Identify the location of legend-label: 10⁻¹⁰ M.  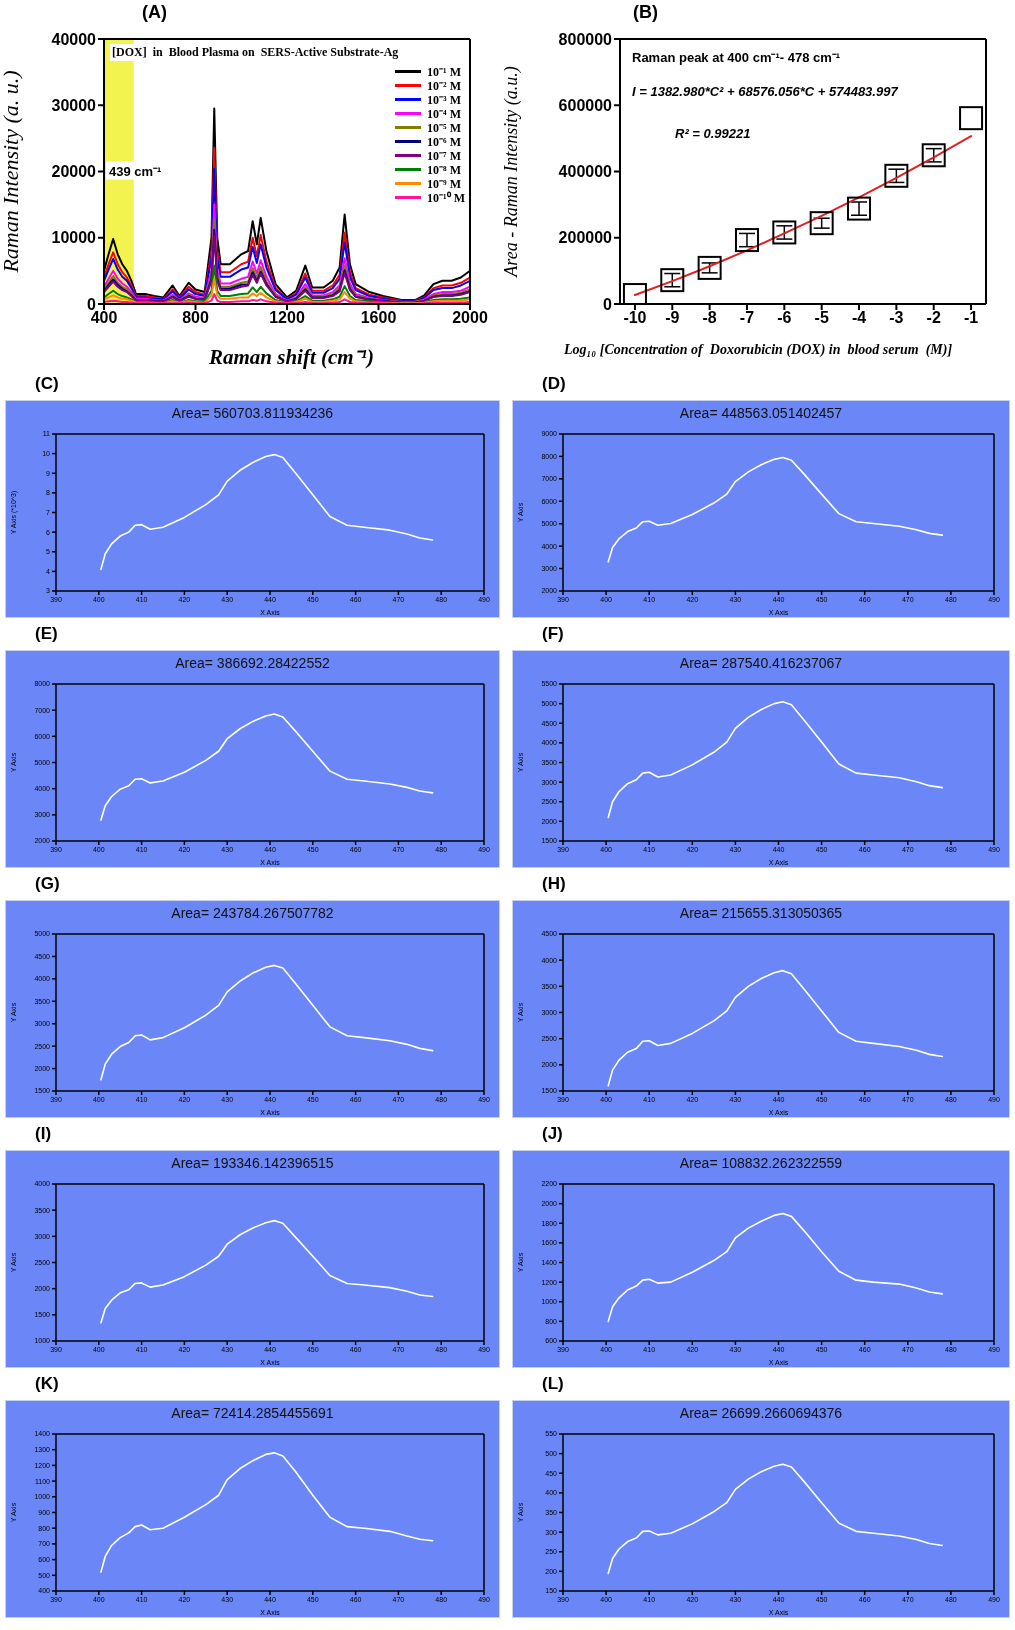
(446, 197).